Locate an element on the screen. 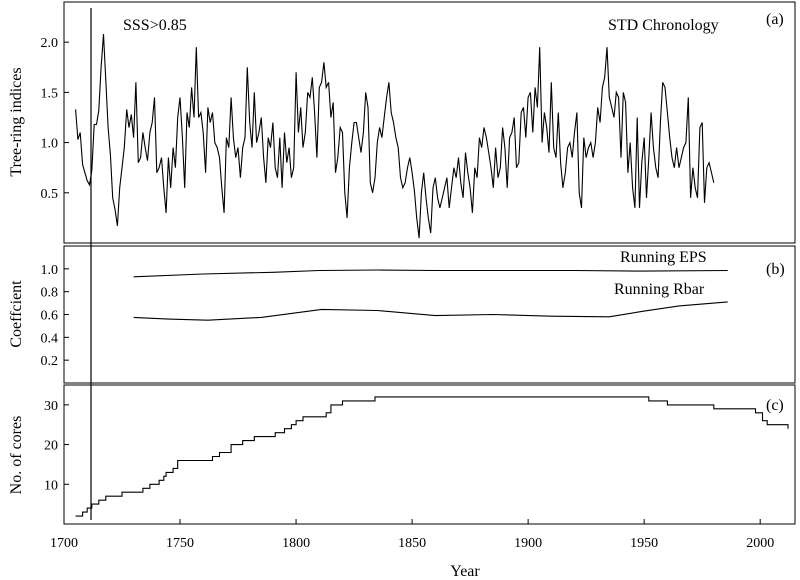 This screenshot has height=580, width=800. x-tick-label-1: 1750 is located at coordinates (180, 543).